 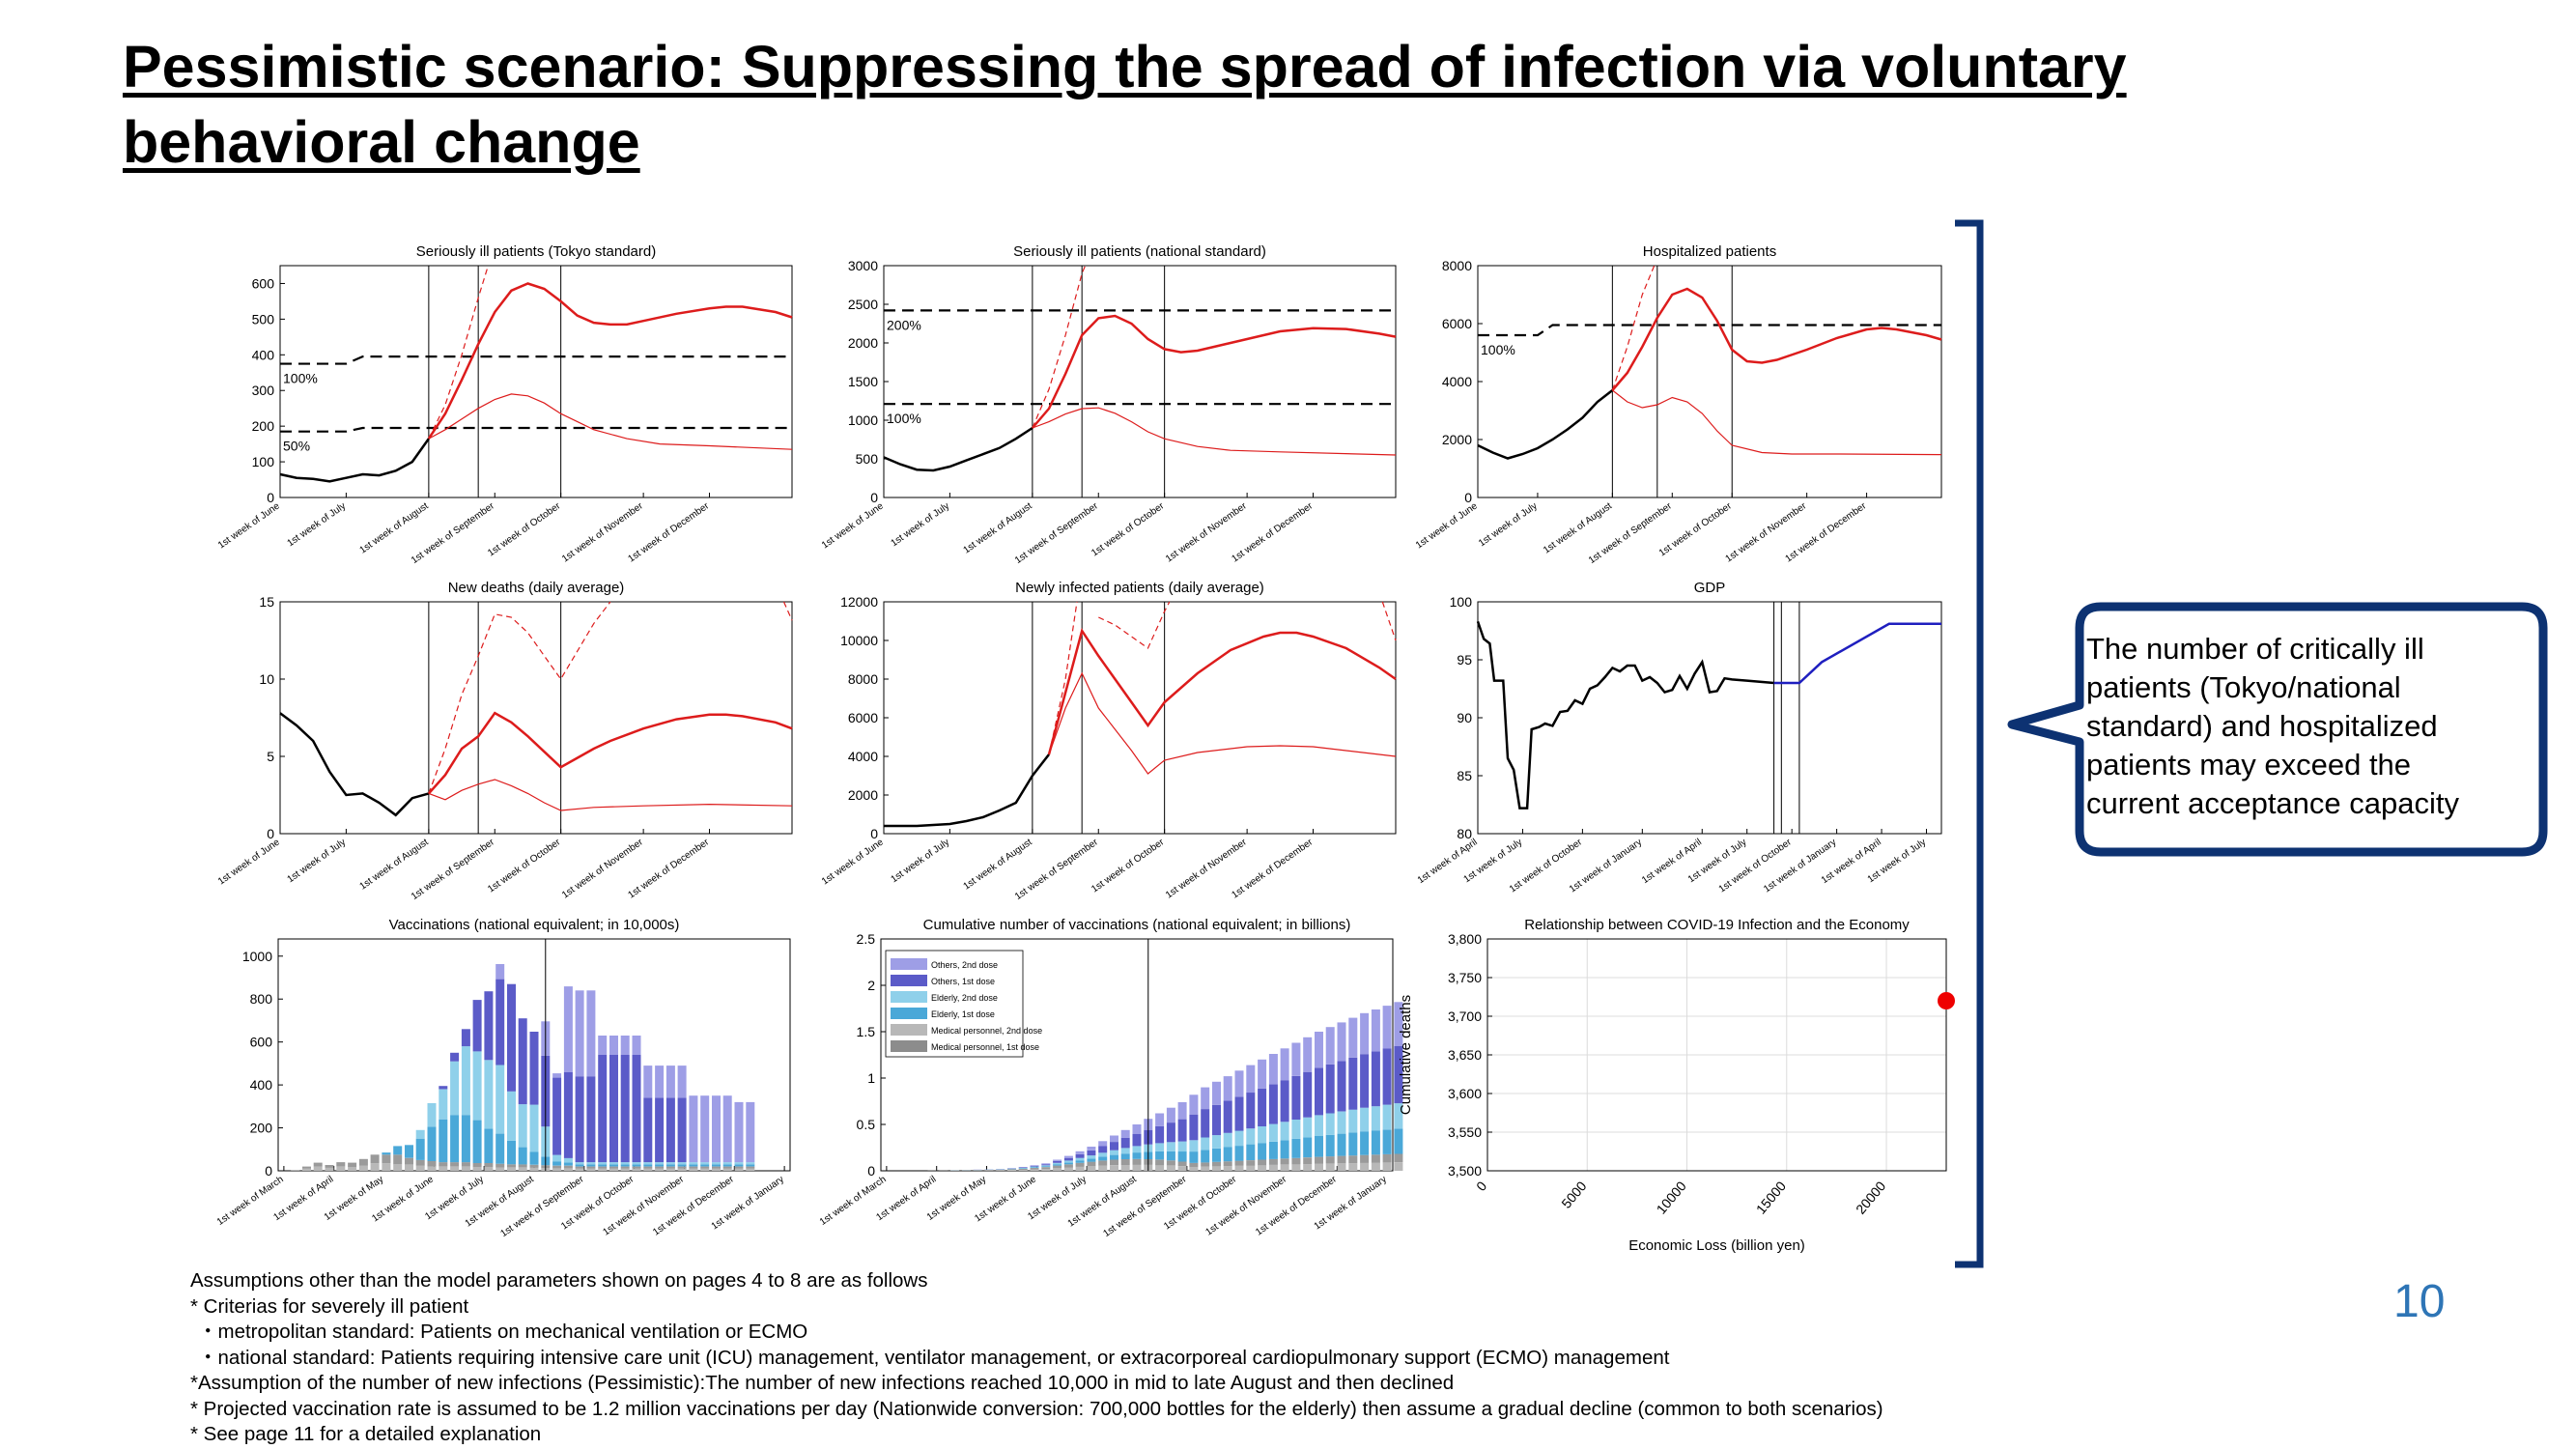 What do you see at coordinates (967, 790) in the screenshot?
I see `series-line-black` at bounding box center [967, 790].